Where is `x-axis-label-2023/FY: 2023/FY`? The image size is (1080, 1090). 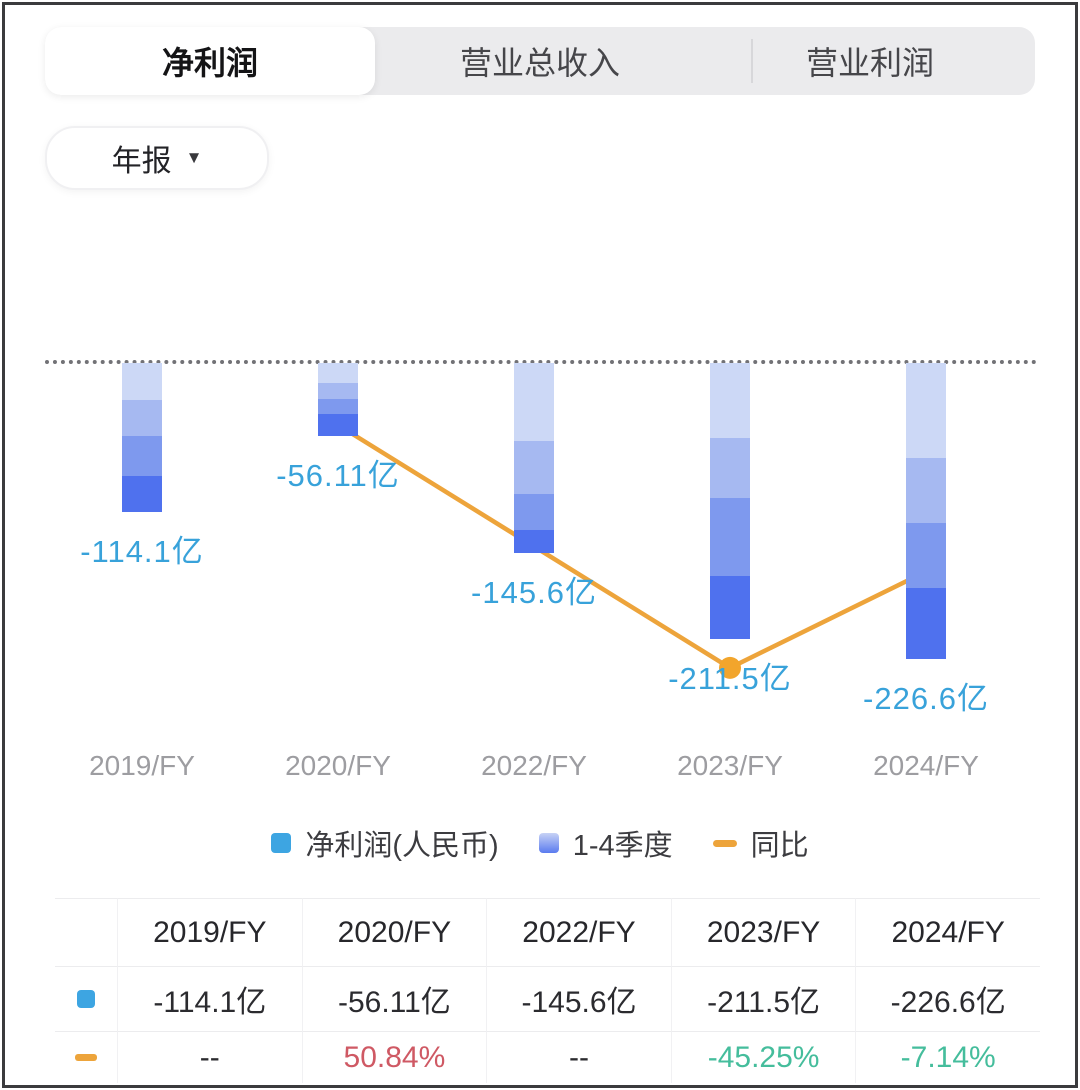
x-axis-label-2023/FY: 2023/FY is located at coordinates (730, 765).